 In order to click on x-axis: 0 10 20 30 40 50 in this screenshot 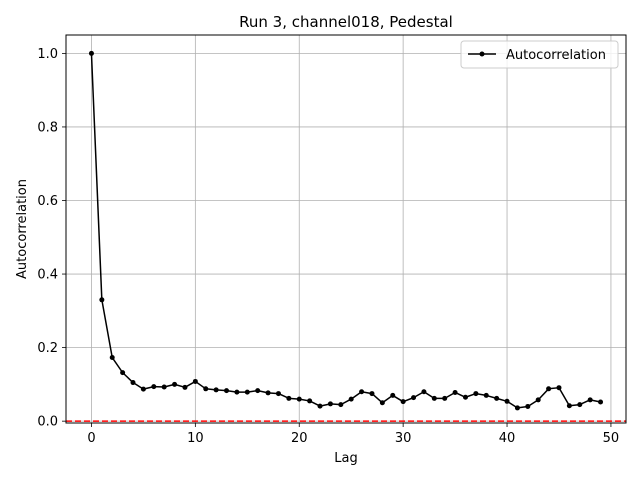, I will do `click(353, 434)`.